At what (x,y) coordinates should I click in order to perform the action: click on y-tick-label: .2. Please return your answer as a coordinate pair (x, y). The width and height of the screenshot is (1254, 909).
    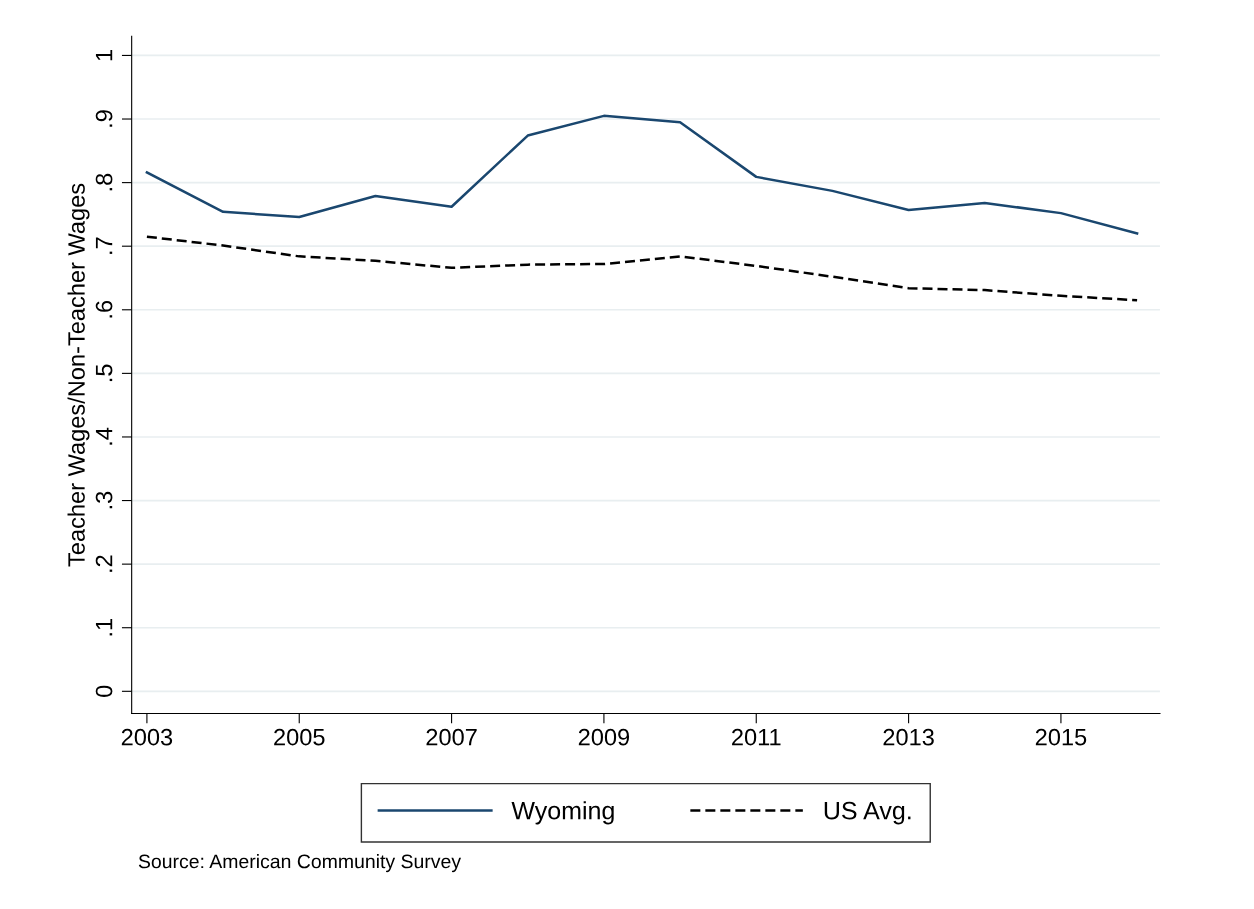
    Looking at the image, I should click on (104, 563).